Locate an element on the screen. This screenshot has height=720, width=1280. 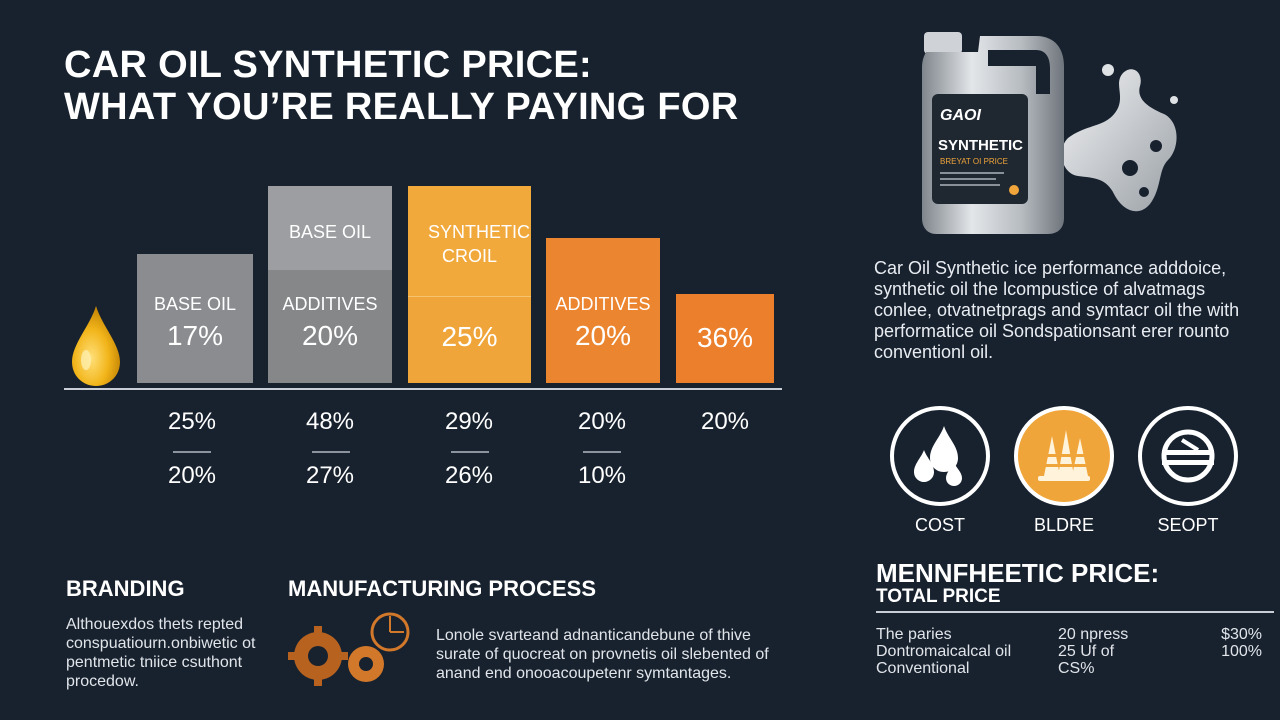
title-line-1: CAR OIL SYNTHETIC PRICE: is located at coordinates (328, 65).